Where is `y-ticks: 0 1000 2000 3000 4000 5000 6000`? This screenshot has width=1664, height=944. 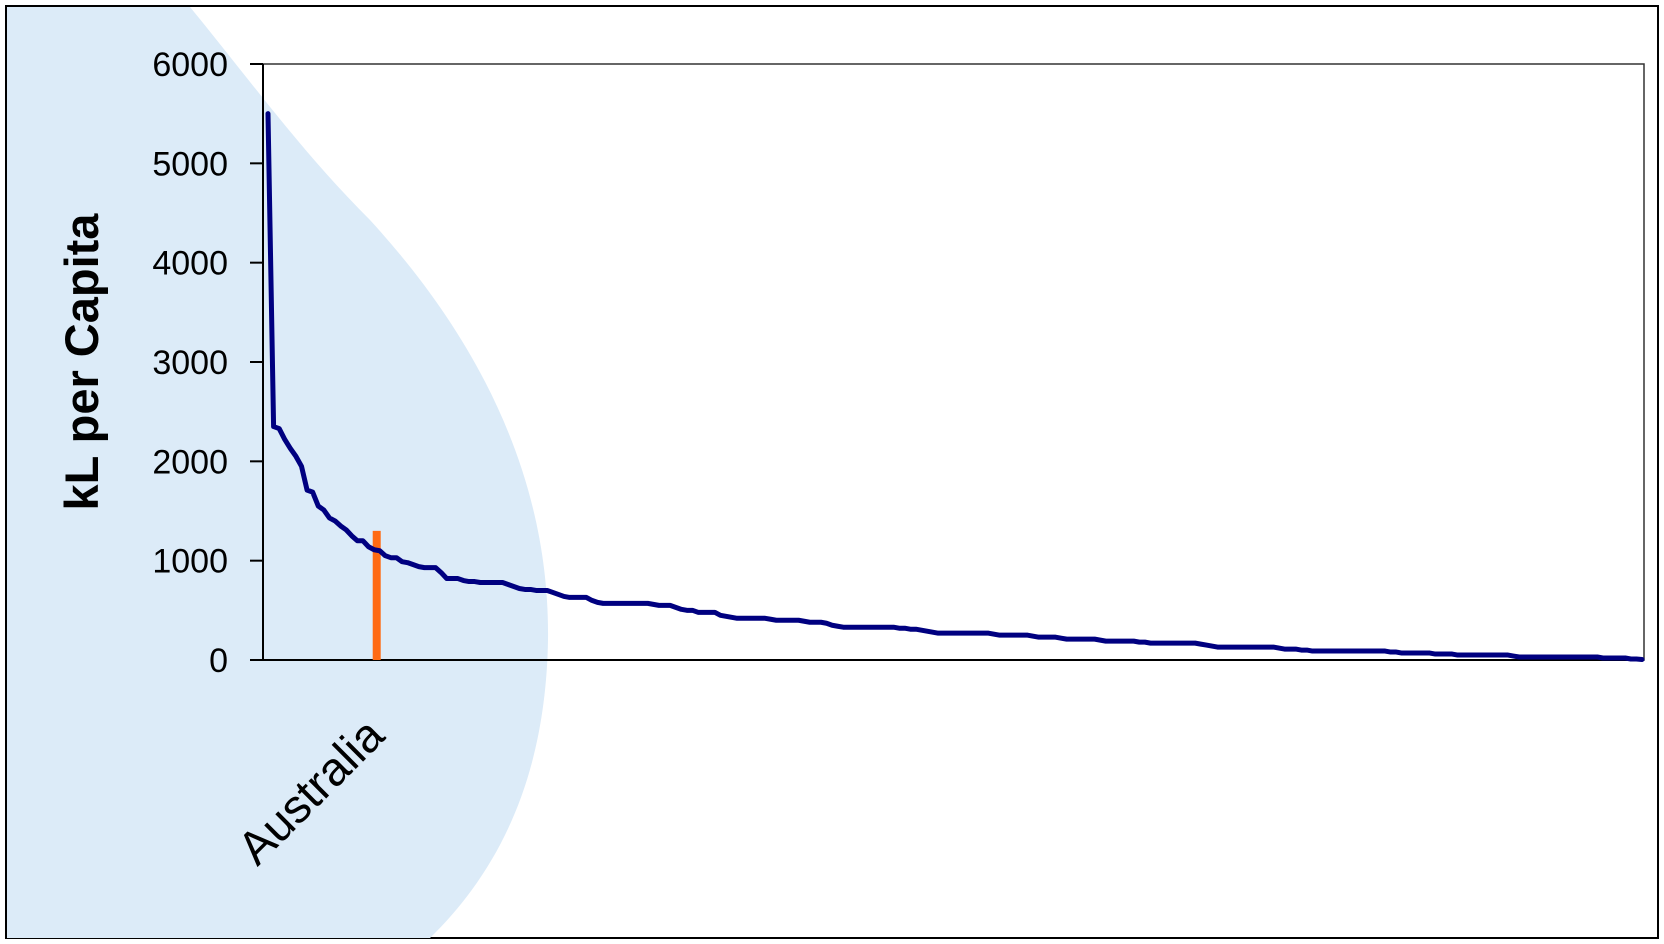 y-ticks: 0 1000 2000 3000 4000 5000 6000 is located at coordinates (207, 363).